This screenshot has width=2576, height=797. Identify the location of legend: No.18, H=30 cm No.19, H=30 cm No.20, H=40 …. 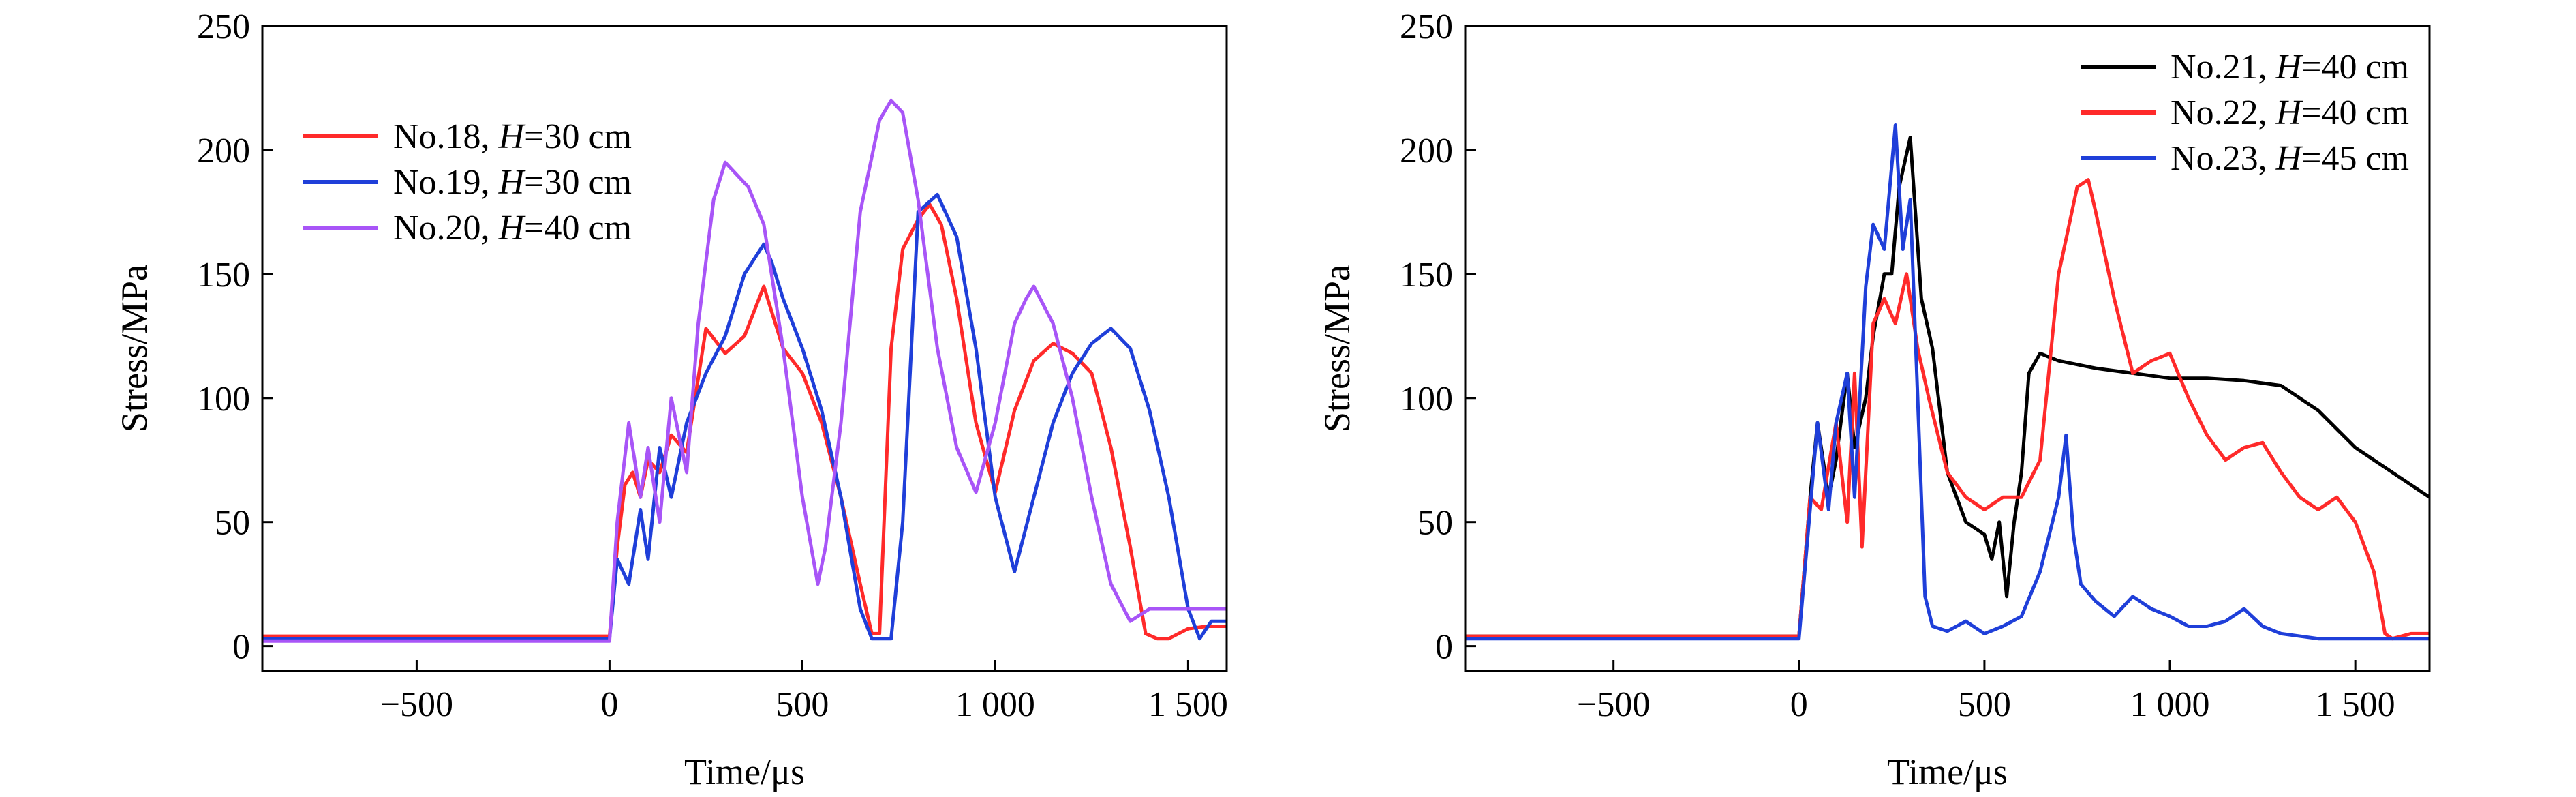
(467, 182).